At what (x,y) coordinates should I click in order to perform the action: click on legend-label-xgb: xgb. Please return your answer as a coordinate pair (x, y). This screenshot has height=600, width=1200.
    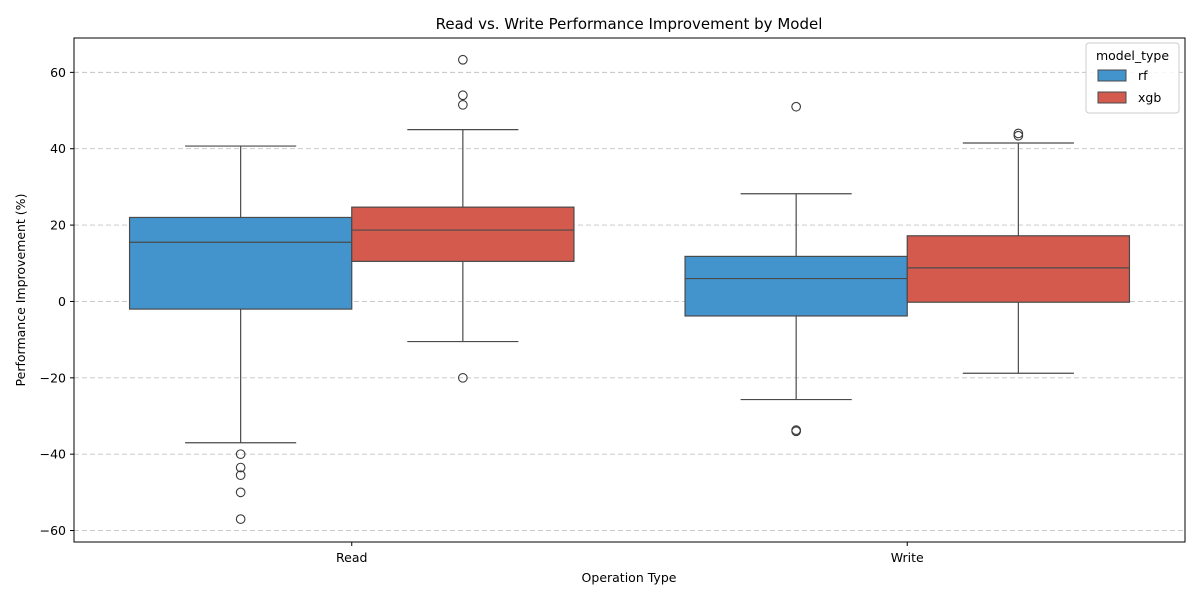
    Looking at the image, I should click on (1149, 97).